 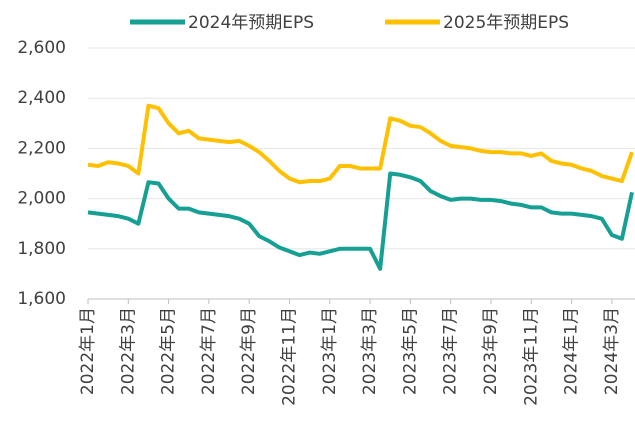 I want to click on x-tick-label: 2023年7月, so click(x=451, y=351).